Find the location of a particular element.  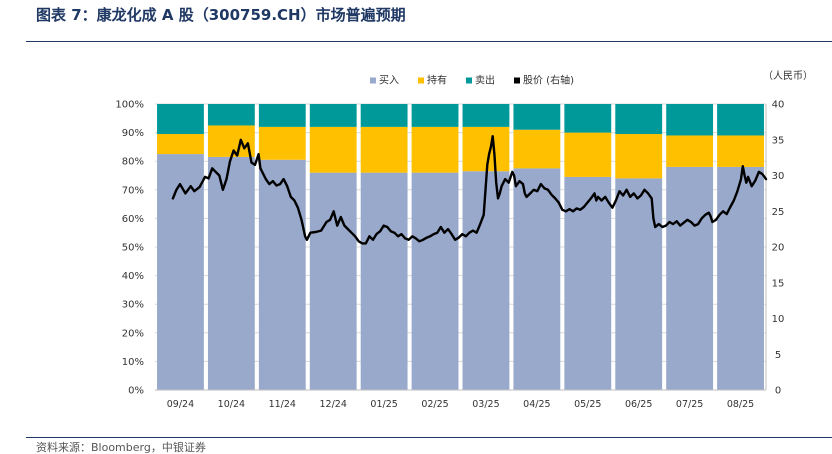

left-axis-ticks: 0% 10% 20% 30% 40% 50% 60% 70% 80% 90% 100% is located at coordinates (129, 248).